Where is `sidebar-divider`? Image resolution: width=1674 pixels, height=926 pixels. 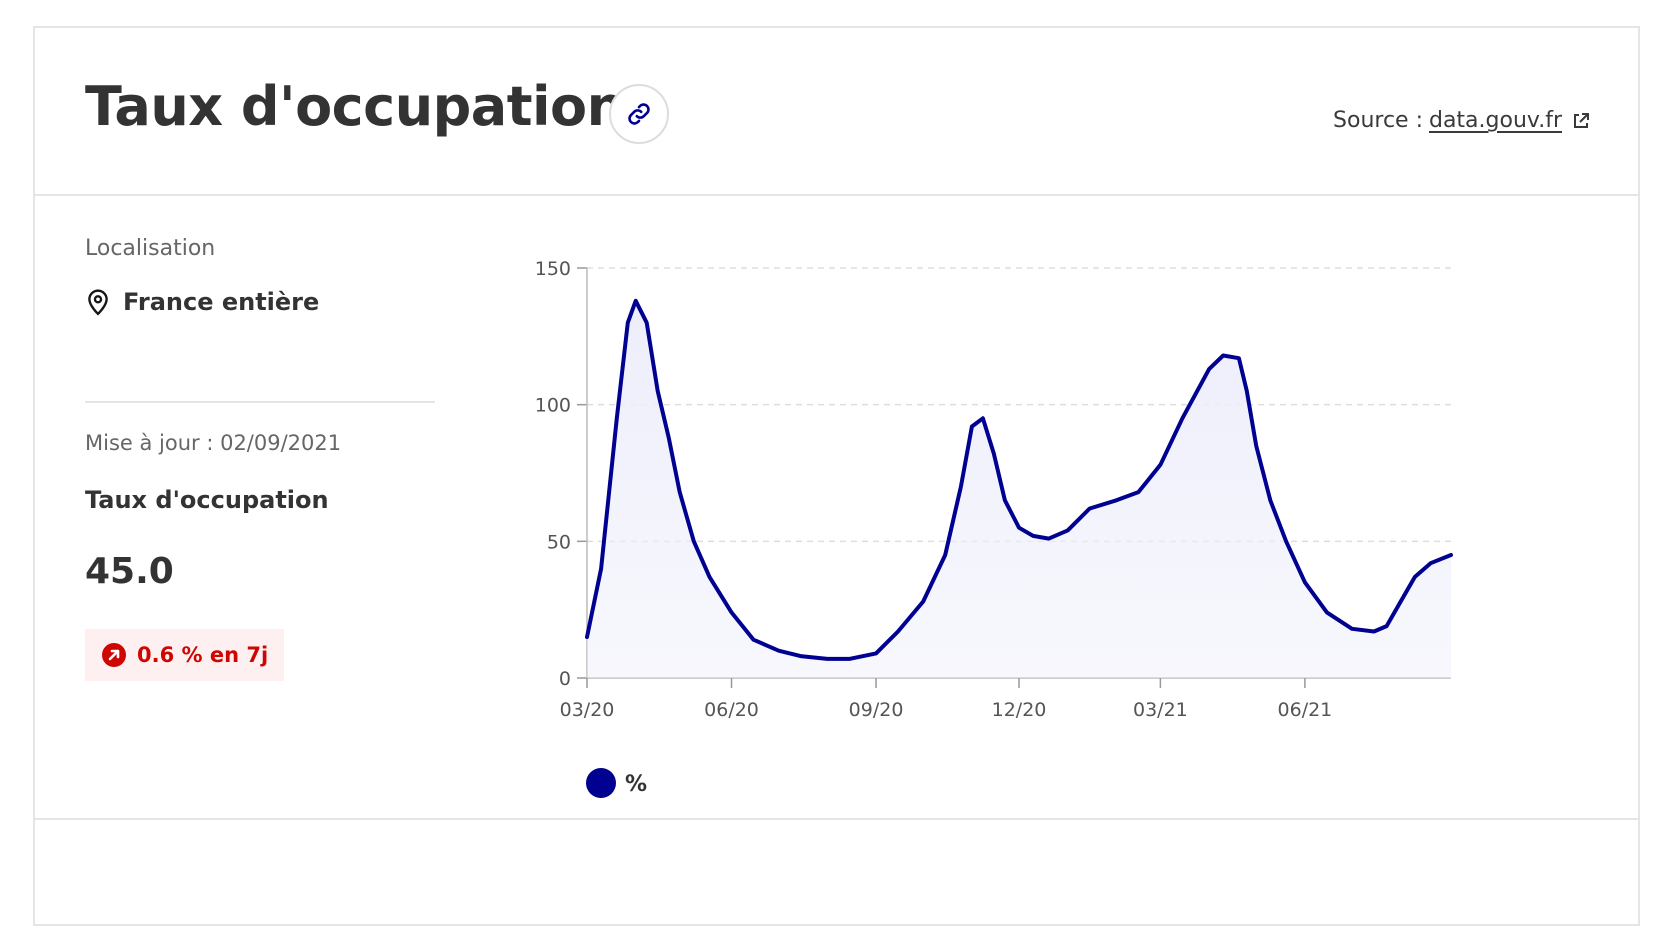 sidebar-divider is located at coordinates (260, 402).